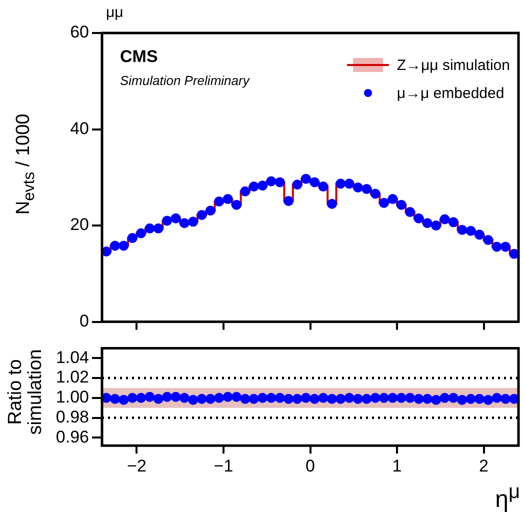 This screenshot has height=512, width=524. Describe the element at coordinates (79, 128) in the screenshot. I see `y-tick-label: 40` at that location.